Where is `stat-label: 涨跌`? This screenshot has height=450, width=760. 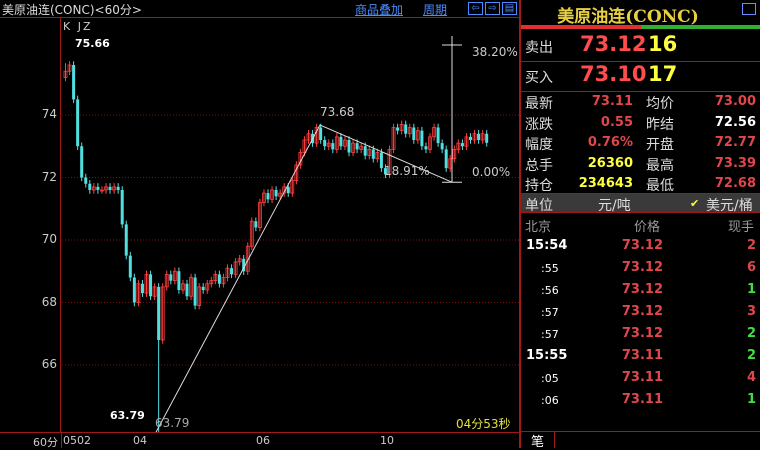 stat-label: 涨跌 is located at coordinates (539, 124).